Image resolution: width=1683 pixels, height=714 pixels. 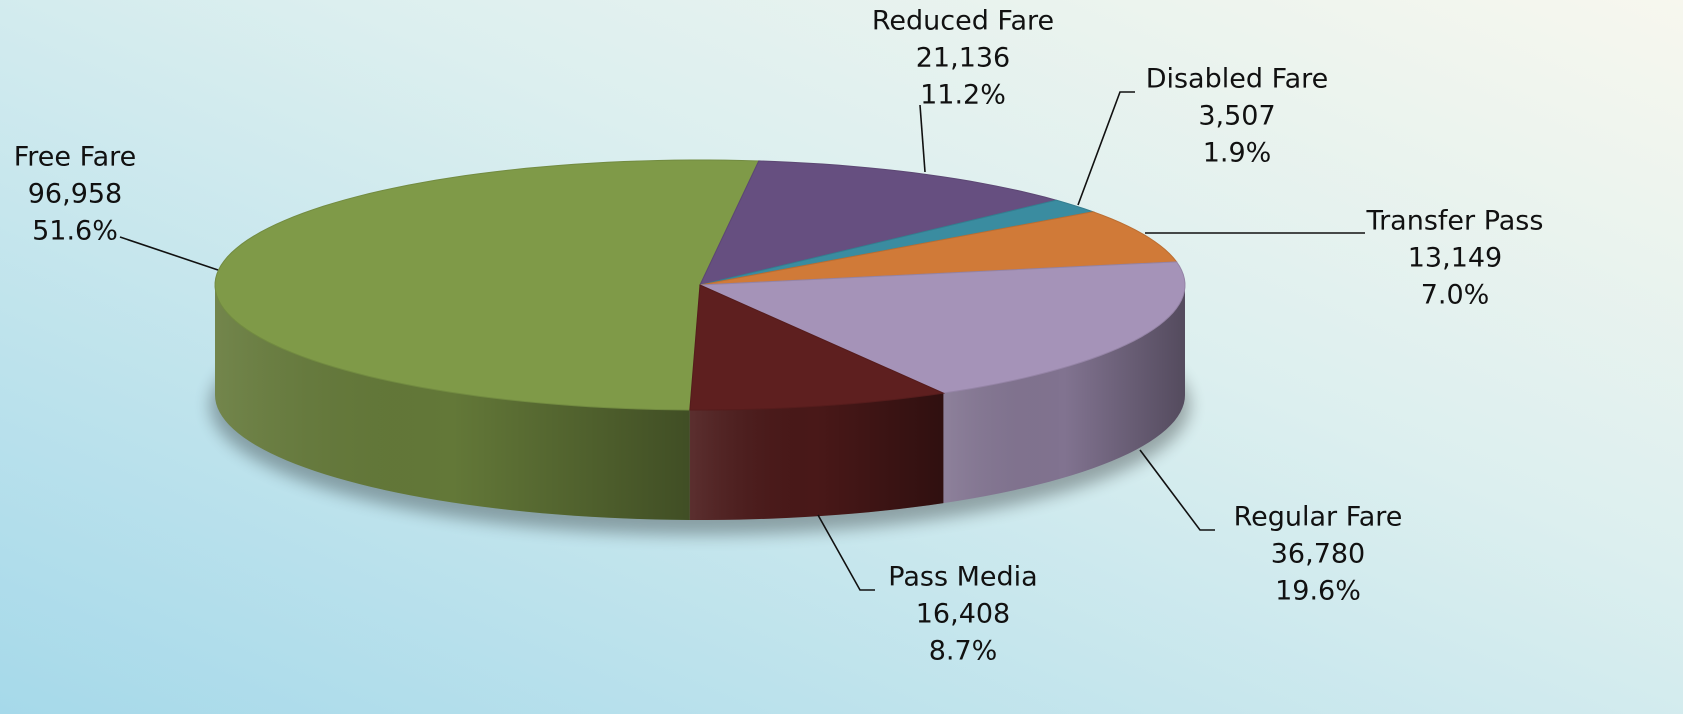 I want to click on category-label: Disabled Fare, so click(x=1237, y=79).